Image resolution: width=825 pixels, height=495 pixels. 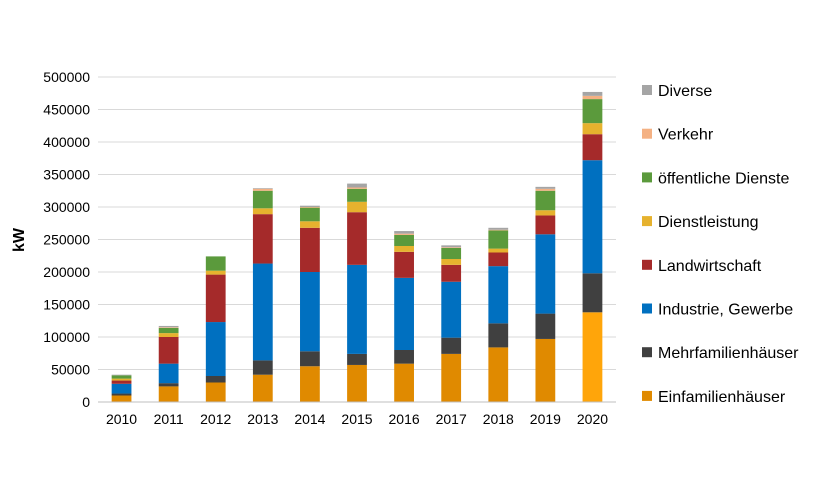 I want to click on y-tick-label: 350000, so click(x=66, y=175).